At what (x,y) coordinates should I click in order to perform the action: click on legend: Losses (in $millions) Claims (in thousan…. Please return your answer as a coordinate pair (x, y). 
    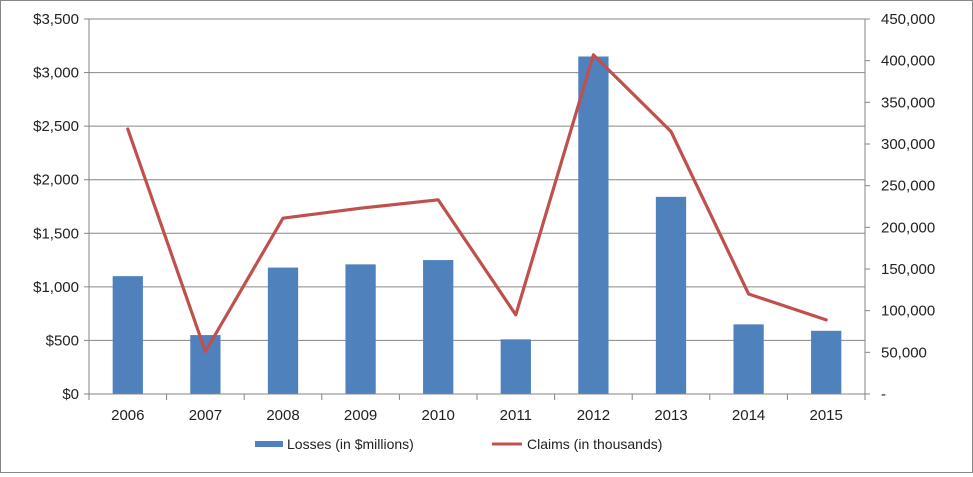
    Looking at the image, I should click on (458, 444).